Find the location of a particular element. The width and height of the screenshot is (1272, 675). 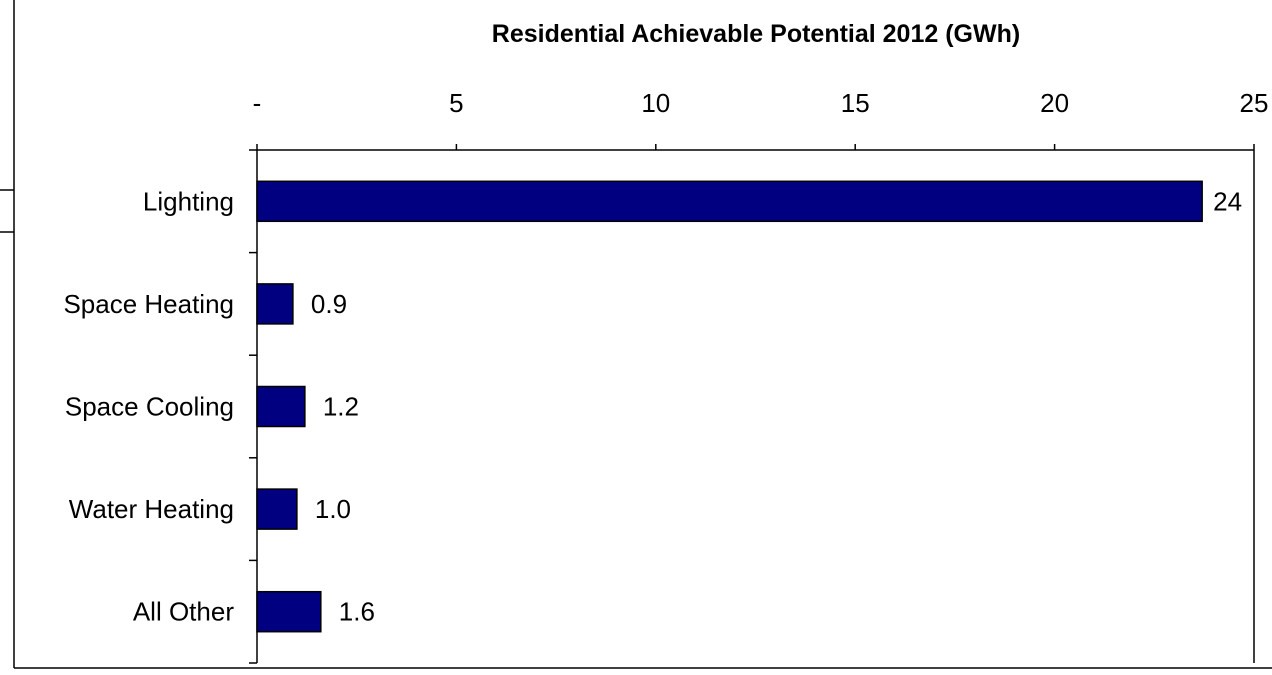

x-tick-label: 20 is located at coordinates (1054, 103).